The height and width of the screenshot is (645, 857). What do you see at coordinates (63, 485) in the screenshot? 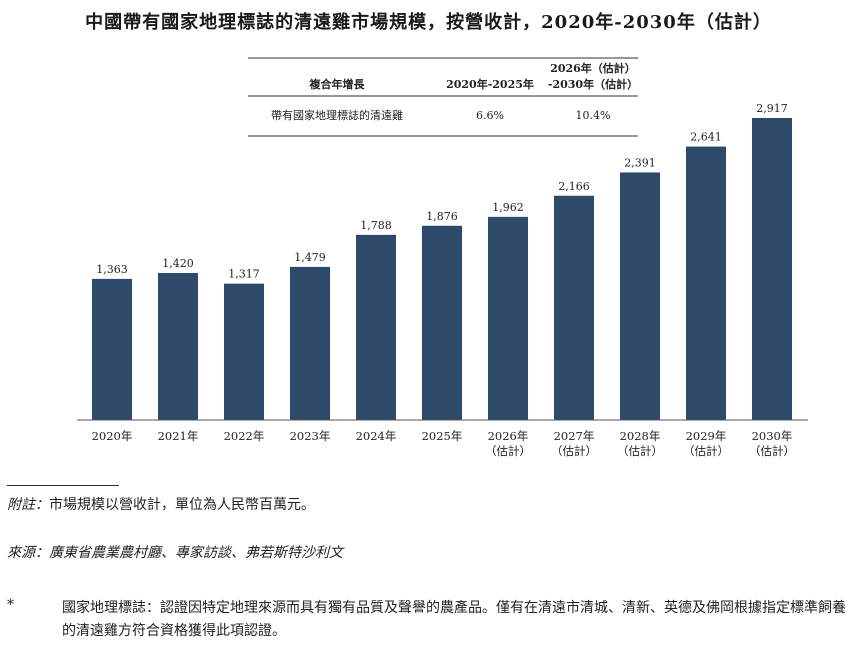
I see `footnote-rule` at bounding box center [63, 485].